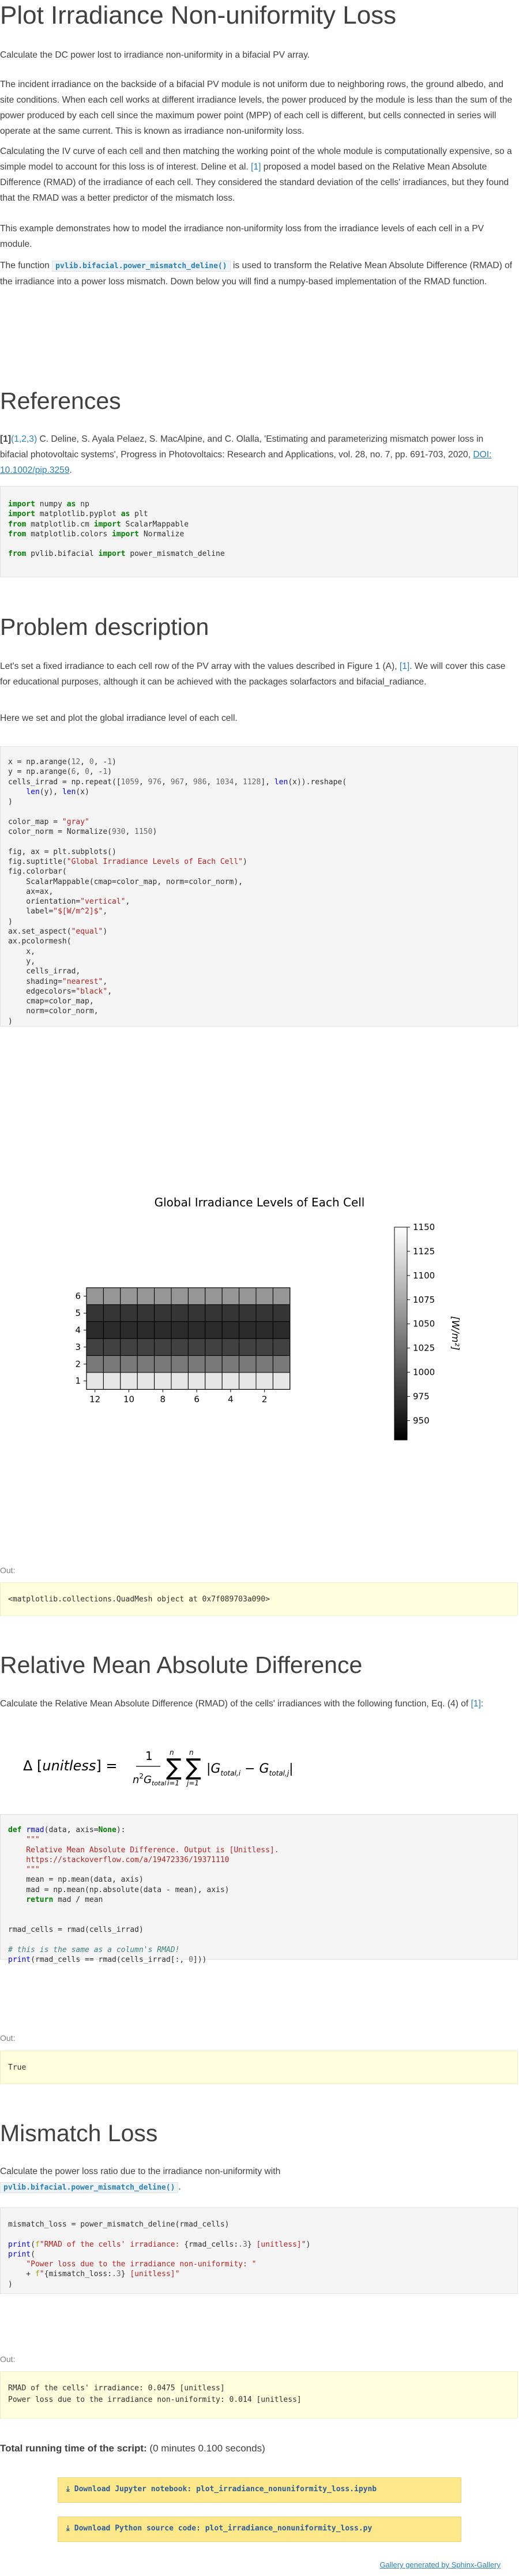  Describe the element at coordinates (401, 1334) in the screenshot. I see `colorbar` at that location.